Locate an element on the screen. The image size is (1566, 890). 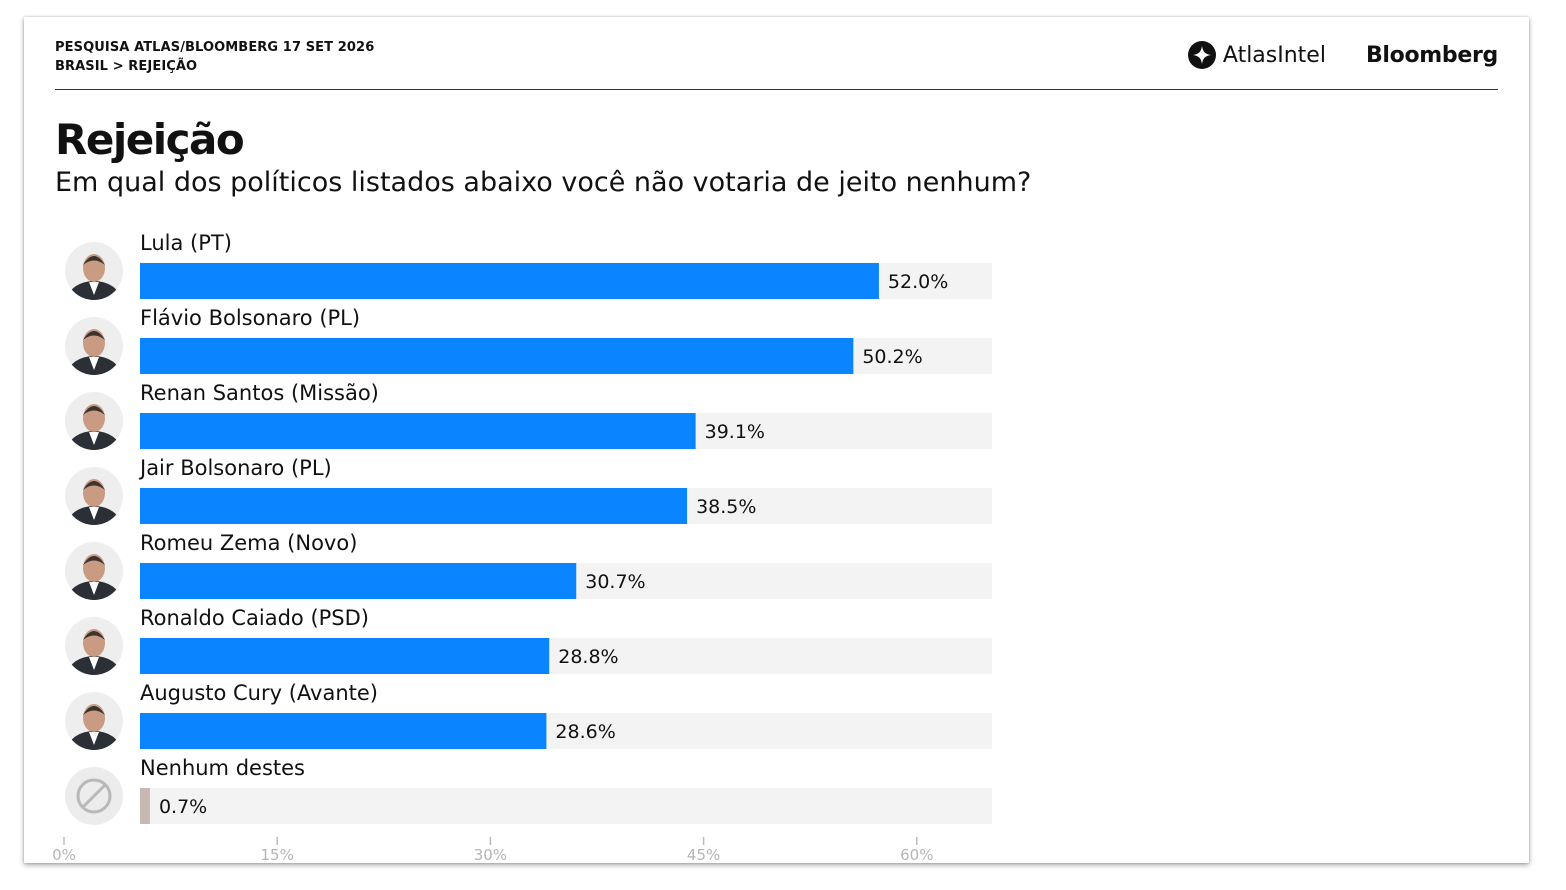
atlasintel-logo: AtlasIntel is located at coordinates (1256, 55).